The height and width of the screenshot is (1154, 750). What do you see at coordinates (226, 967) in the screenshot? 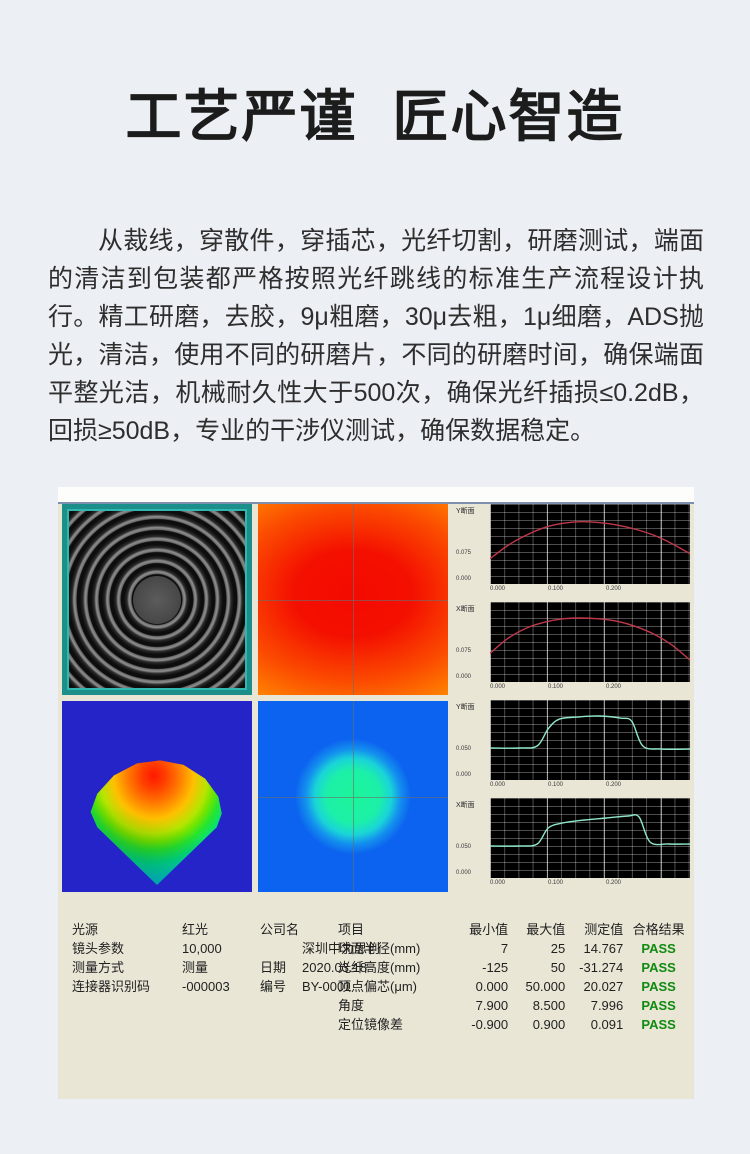
I see `meta-row: 测量方式 测量 日期 2020.03.18` at bounding box center [226, 967].